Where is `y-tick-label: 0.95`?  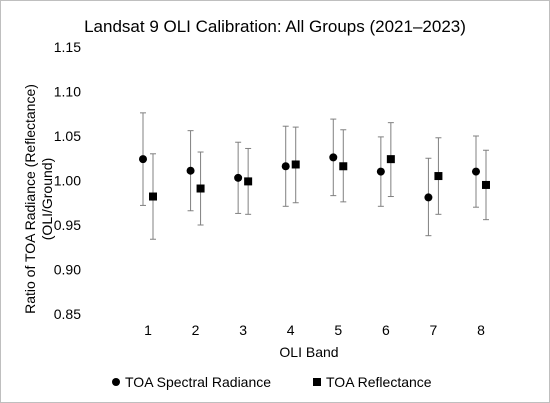
y-tick-label: 0.95 is located at coordinates (67, 225).